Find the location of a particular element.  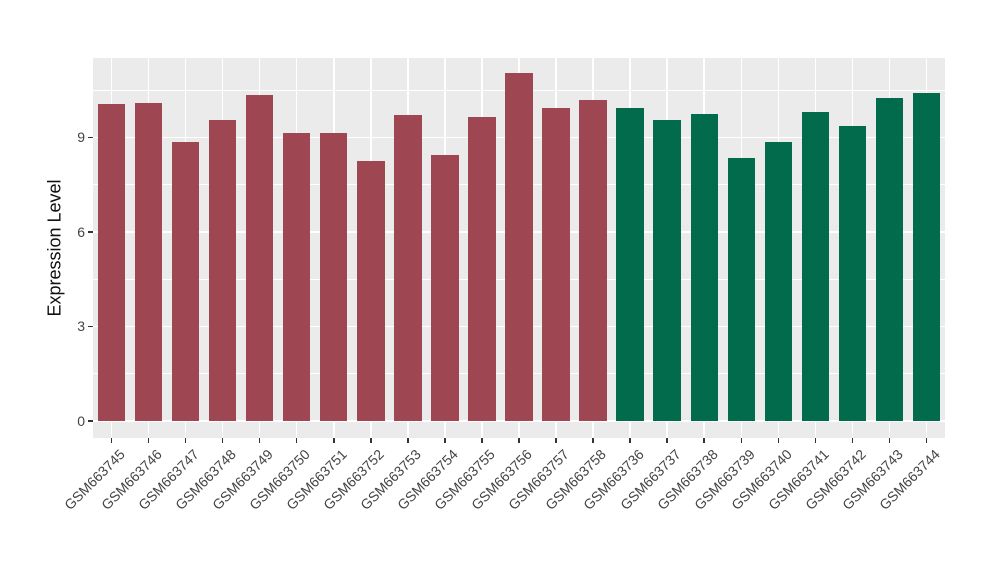

bar-GSM663757 is located at coordinates (556, 264).